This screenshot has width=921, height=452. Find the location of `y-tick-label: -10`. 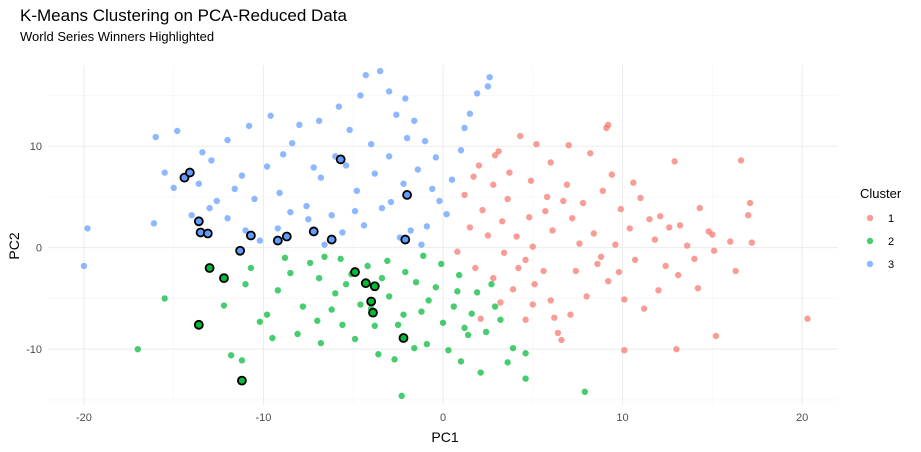

y-tick-label: -10 is located at coordinates (34, 350).